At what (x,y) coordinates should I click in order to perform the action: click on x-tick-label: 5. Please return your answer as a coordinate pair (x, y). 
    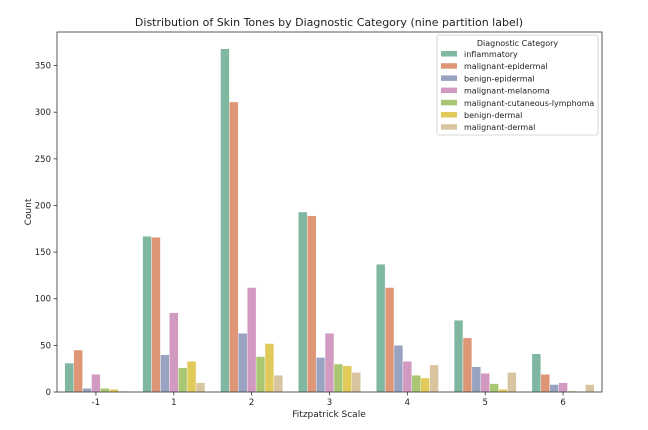
    Looking at the image, I should click on (485, 403).